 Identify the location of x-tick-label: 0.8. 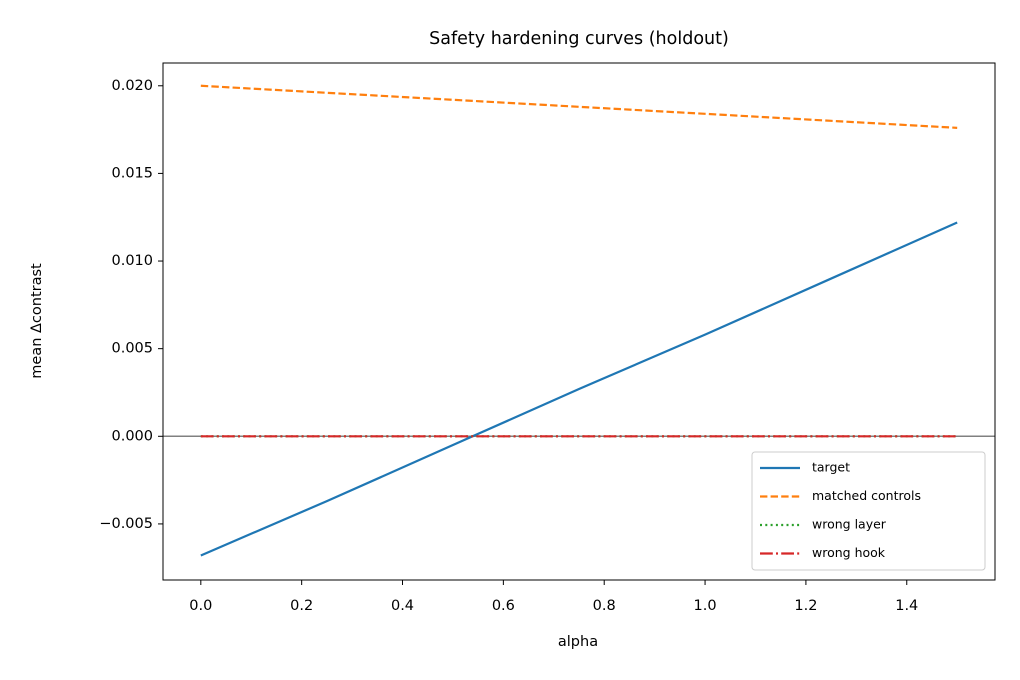
(604, 606).